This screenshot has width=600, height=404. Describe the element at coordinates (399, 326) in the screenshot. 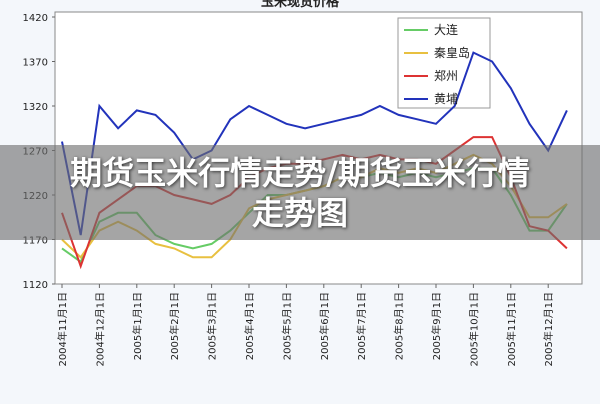

I see `x-tick-label: 2005年8月1日` at that location.